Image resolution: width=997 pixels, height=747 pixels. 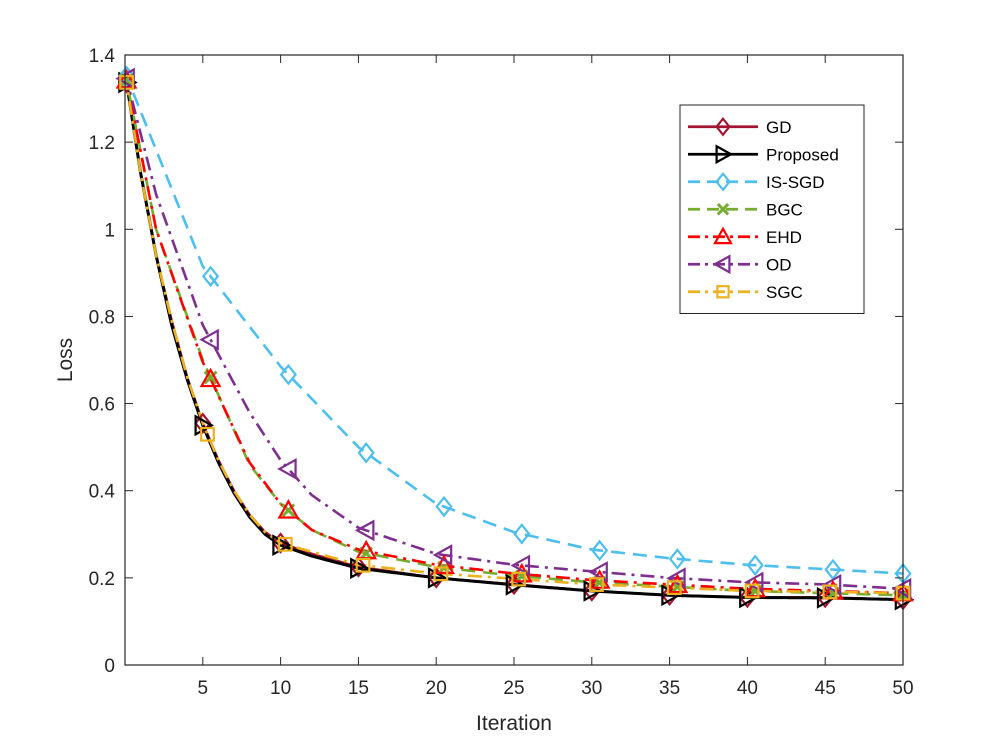 What do you see at coordinates (109, 666) in the screenshot?
I see `y-tick-label: 0` at bounding box center [109, 666].